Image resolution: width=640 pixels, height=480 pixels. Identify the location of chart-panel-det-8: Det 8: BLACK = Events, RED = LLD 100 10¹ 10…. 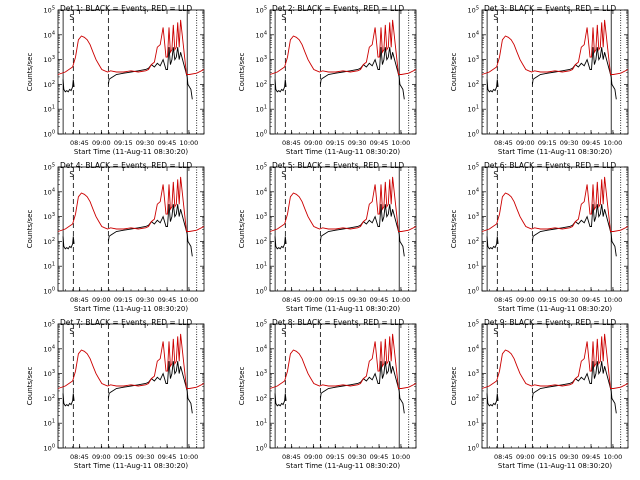
(327, 394).